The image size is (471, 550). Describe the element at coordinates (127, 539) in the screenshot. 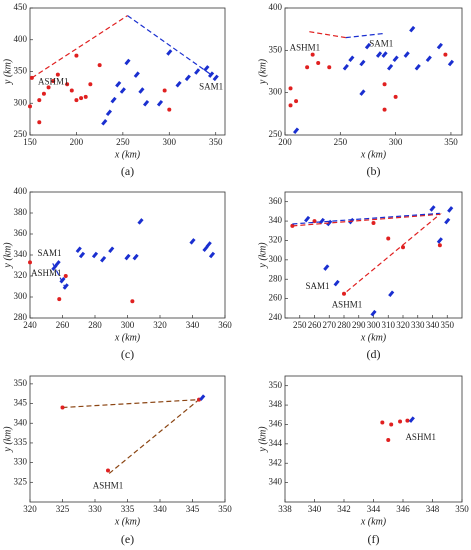

I see `caption: (e)` at that location.